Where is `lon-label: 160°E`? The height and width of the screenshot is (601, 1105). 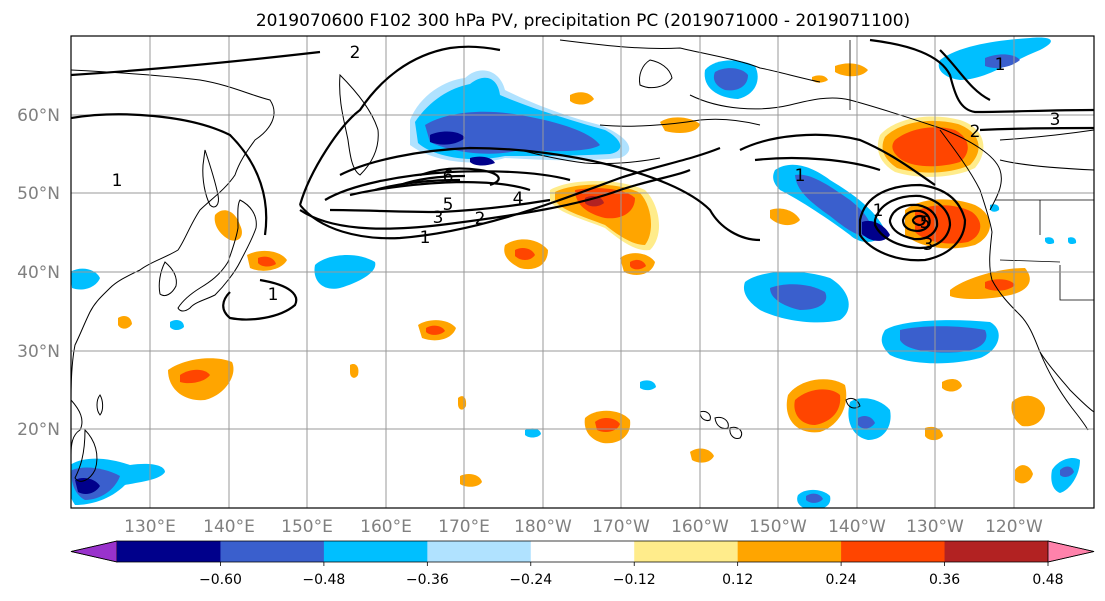
lon-label: 160°E is located at coordinates (386, 527).